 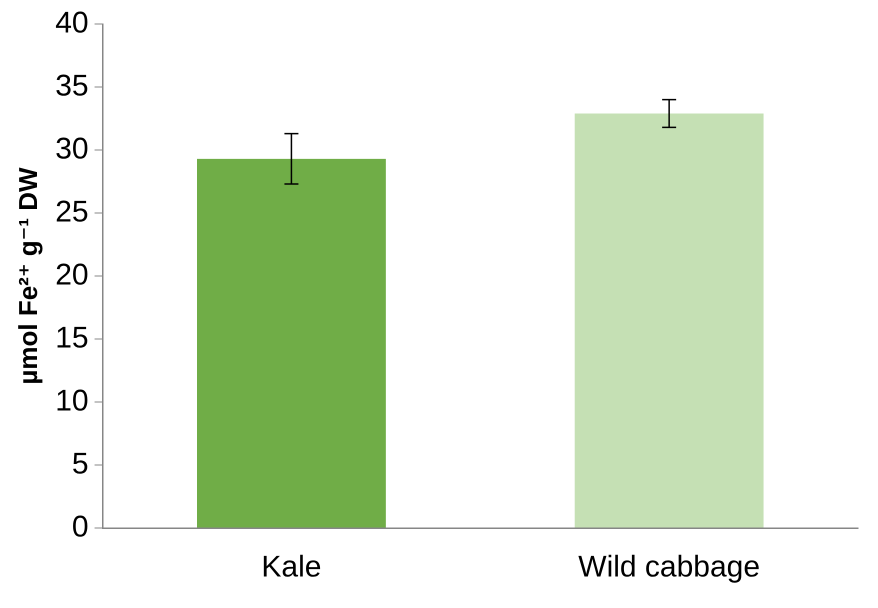 What do you see at coordinates (72, 85) in the screenshot?
I see `y-tick-label: 35` at bounding box center [72, 85].